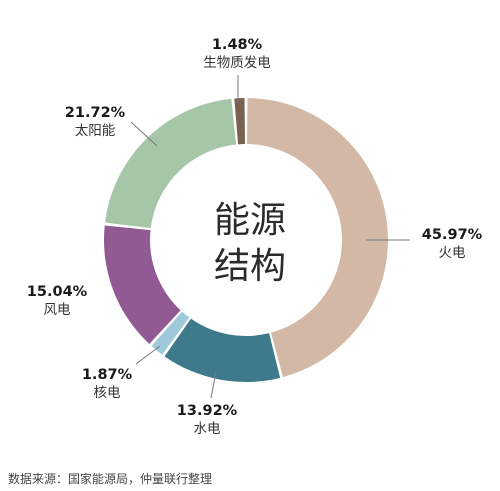 This screenshot has height=491, width=500. Describe the element at coordinates (57, 310) in the screenshot. I see `category-label-4: 风电` at that location.